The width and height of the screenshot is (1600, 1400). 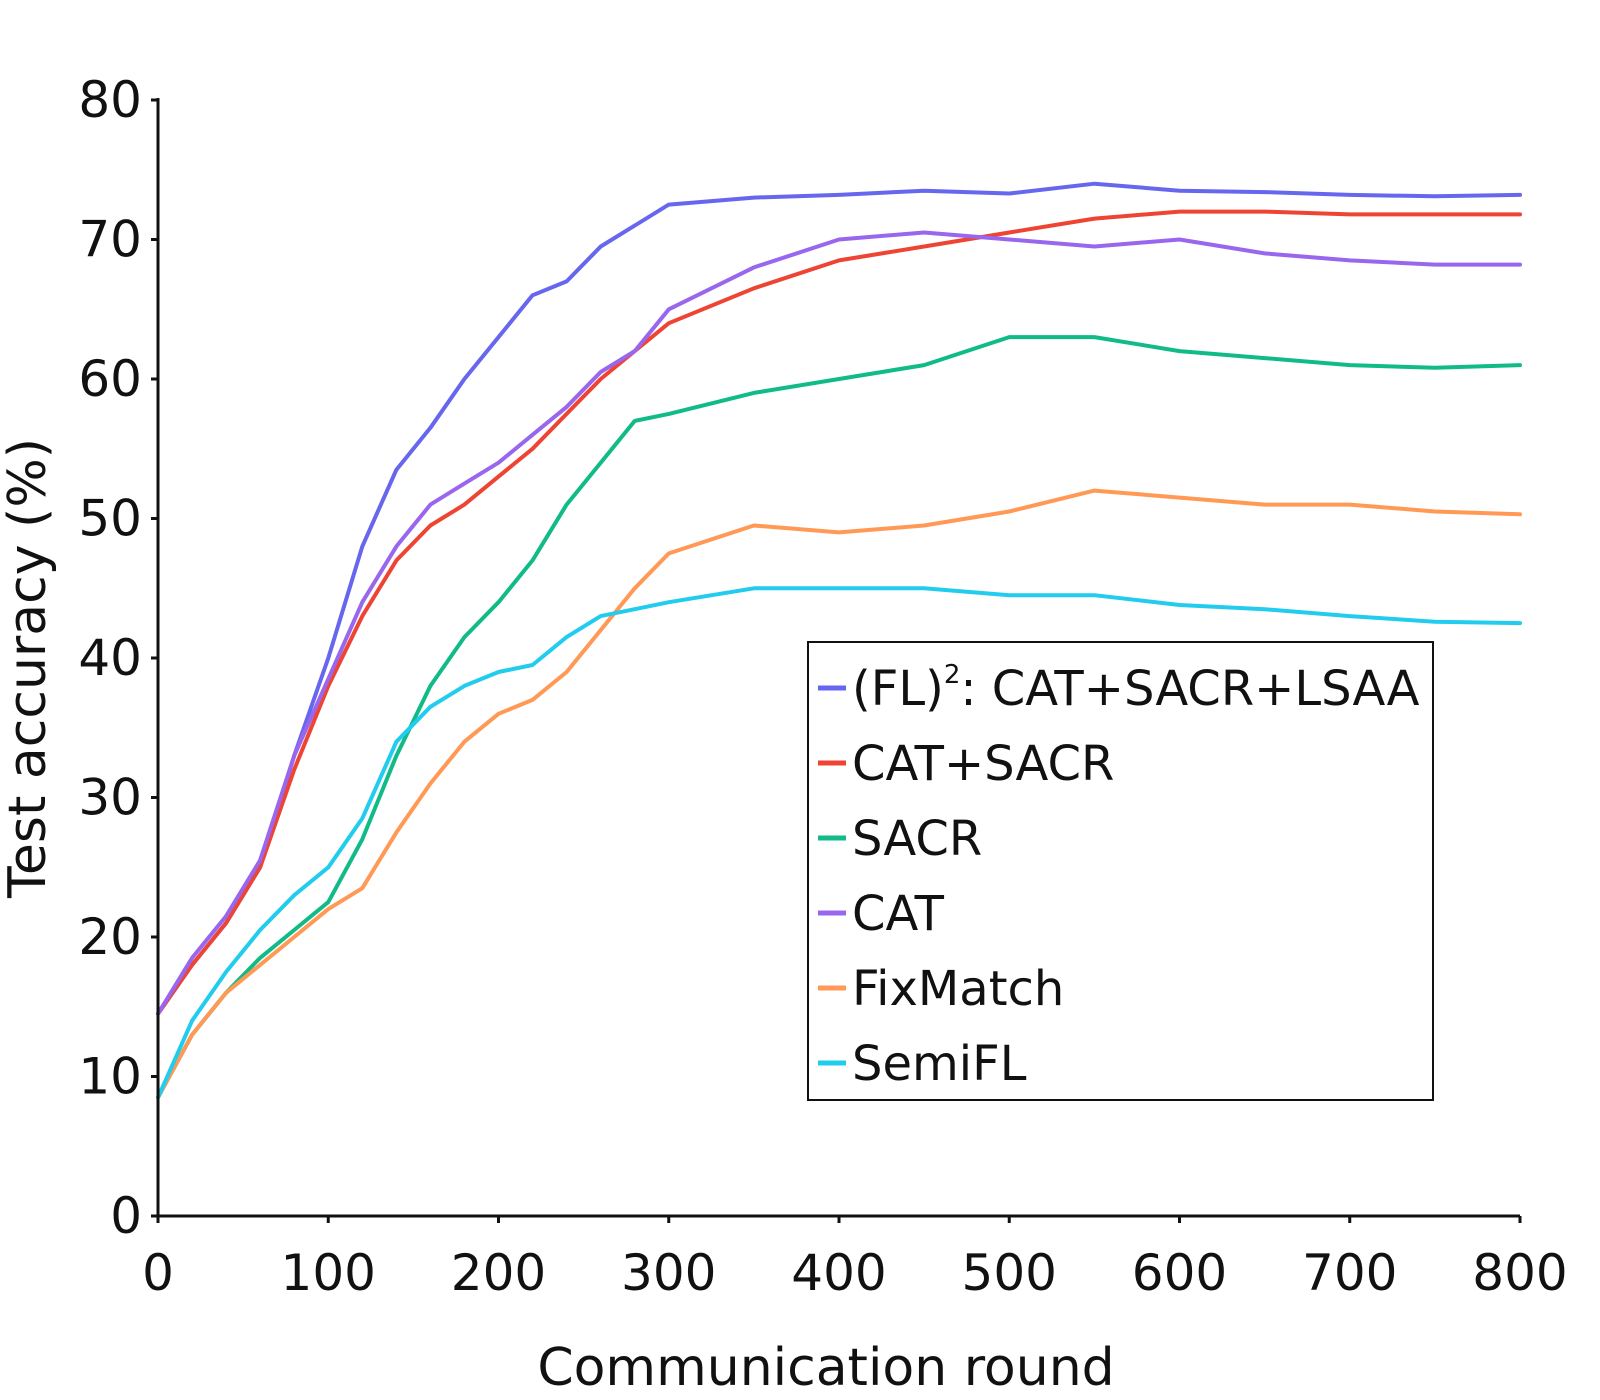 I want to click on x-tick-label: 600, so click(x=1179, y=1273).